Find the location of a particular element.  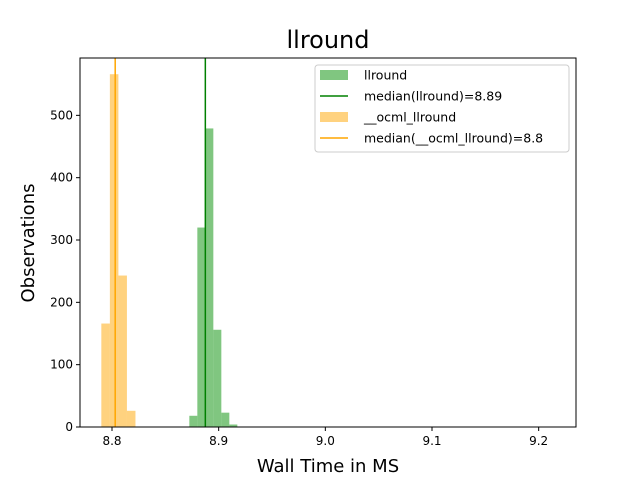

x-axis-ticks: 8.8 8.9 9.0 9.1 9.2 is located at coordinates (325, 437).